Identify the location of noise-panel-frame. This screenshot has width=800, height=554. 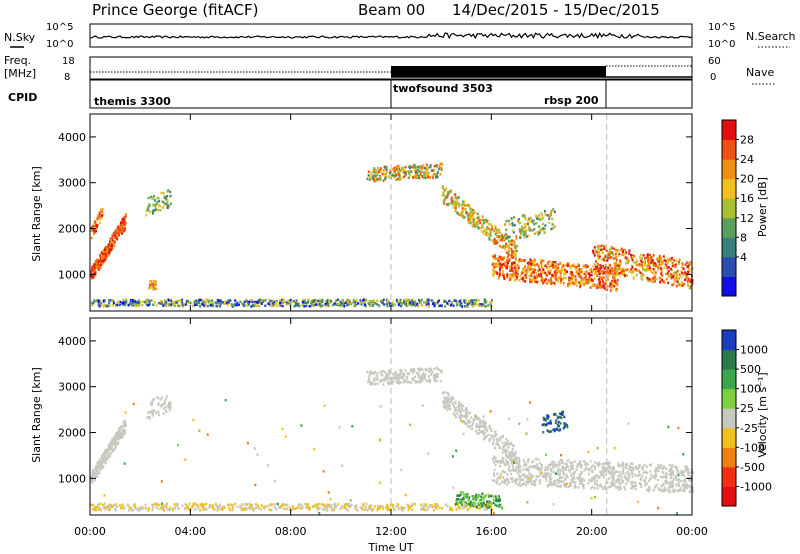
(391, 35).